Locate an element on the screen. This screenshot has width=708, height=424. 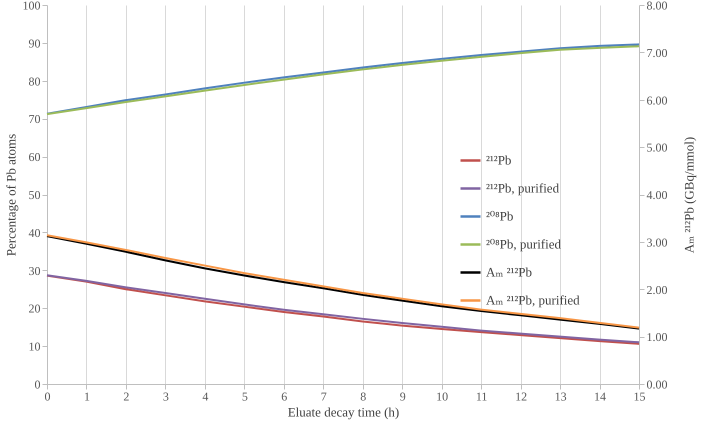
y2-tick-label: 1.00 is located at coordinates (657, 337).